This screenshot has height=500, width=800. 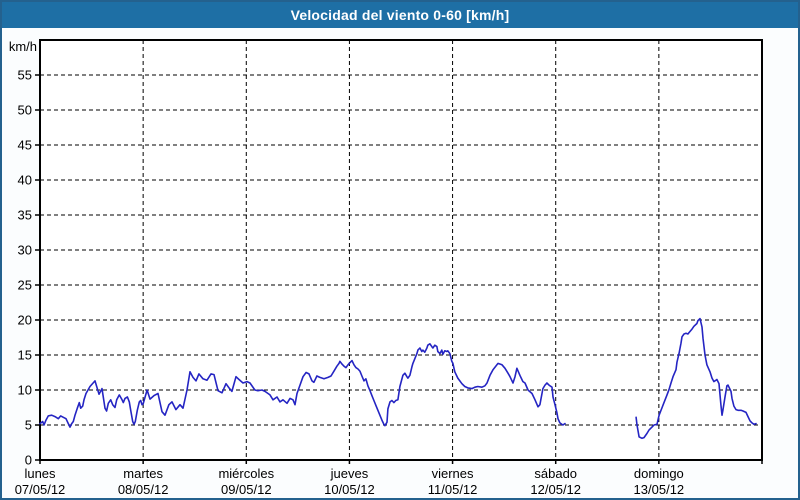 What do you see at coordinates (349, 473) in the screenshot?
I see `x-day-name-label: jueves` at bounding box center [349, 473].